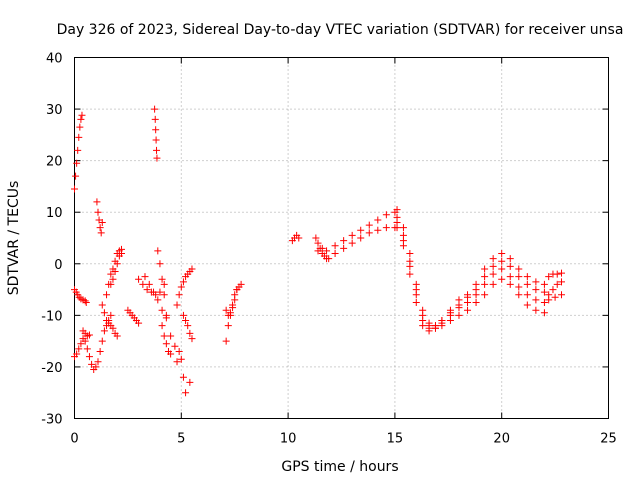 This screenshot has width=640, height=480. Describe the element at coordinates (54, 213) in the screenshot. I see `y-tick-label: 10` at that location.